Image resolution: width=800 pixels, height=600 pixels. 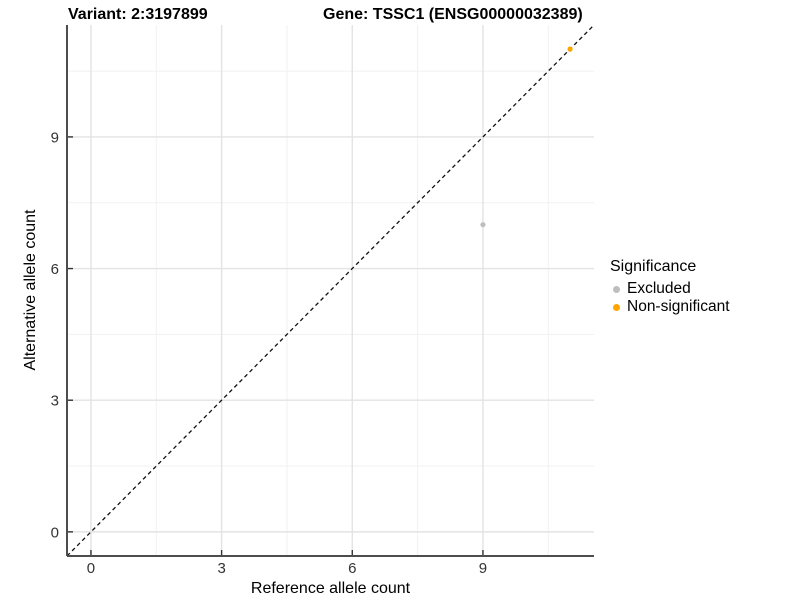 I want to click on gene-title: Gene: TSSC1 (ENSG00000032389), so click(x=453, y=14).